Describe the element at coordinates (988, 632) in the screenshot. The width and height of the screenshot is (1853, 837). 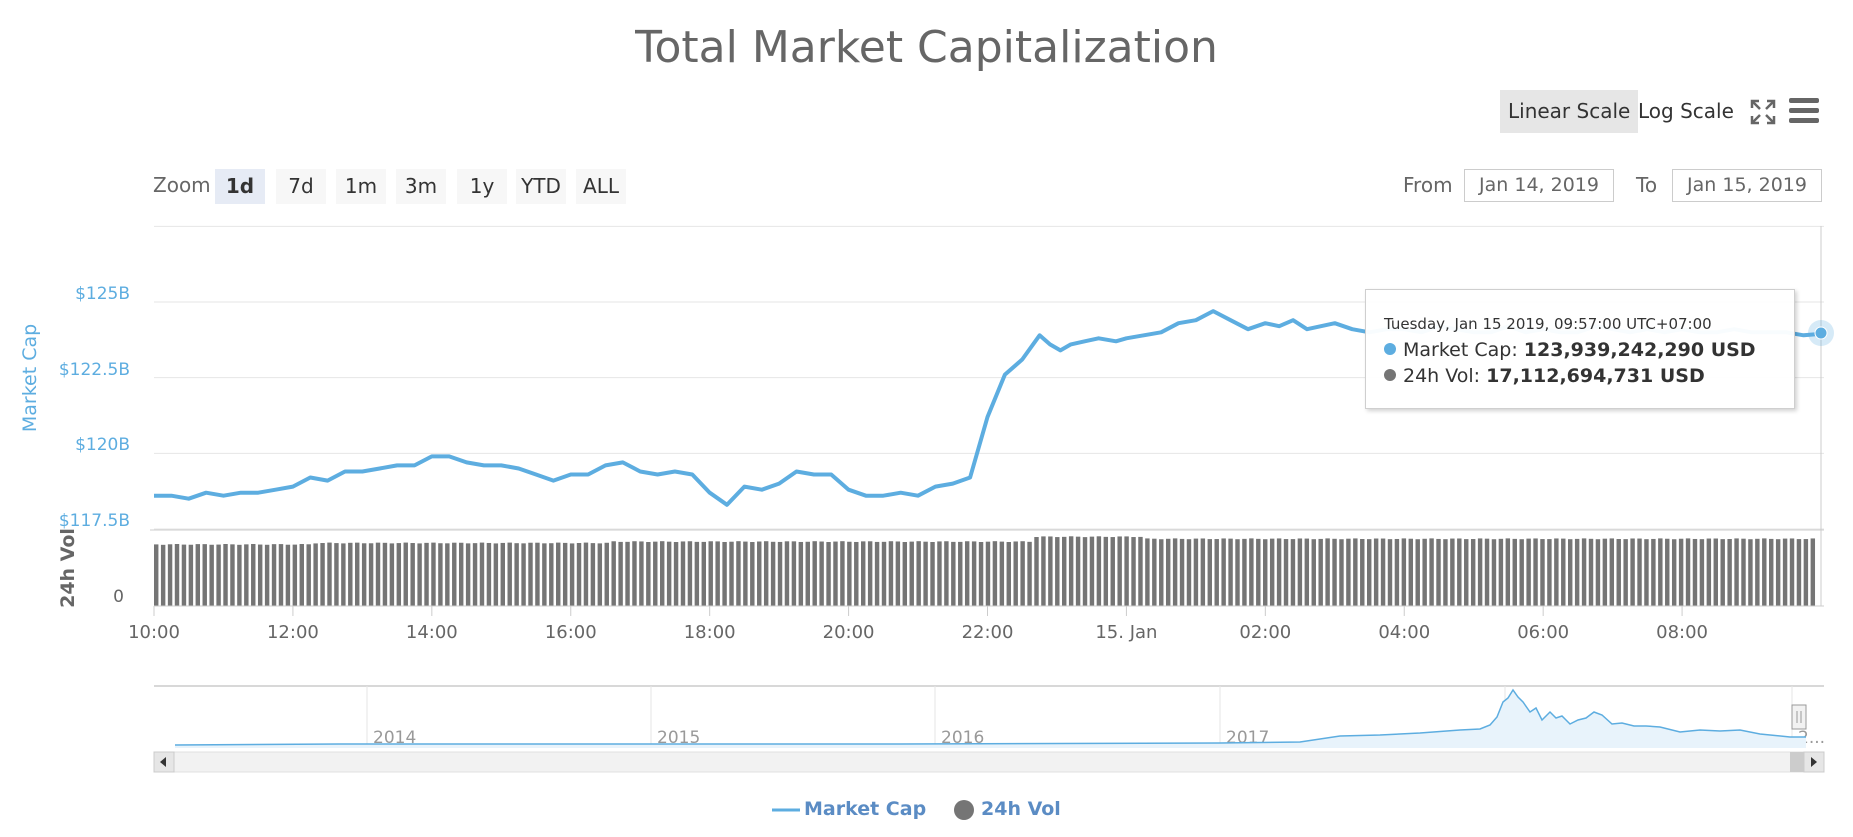
I see `x-tick-label: 22:00` at that location.